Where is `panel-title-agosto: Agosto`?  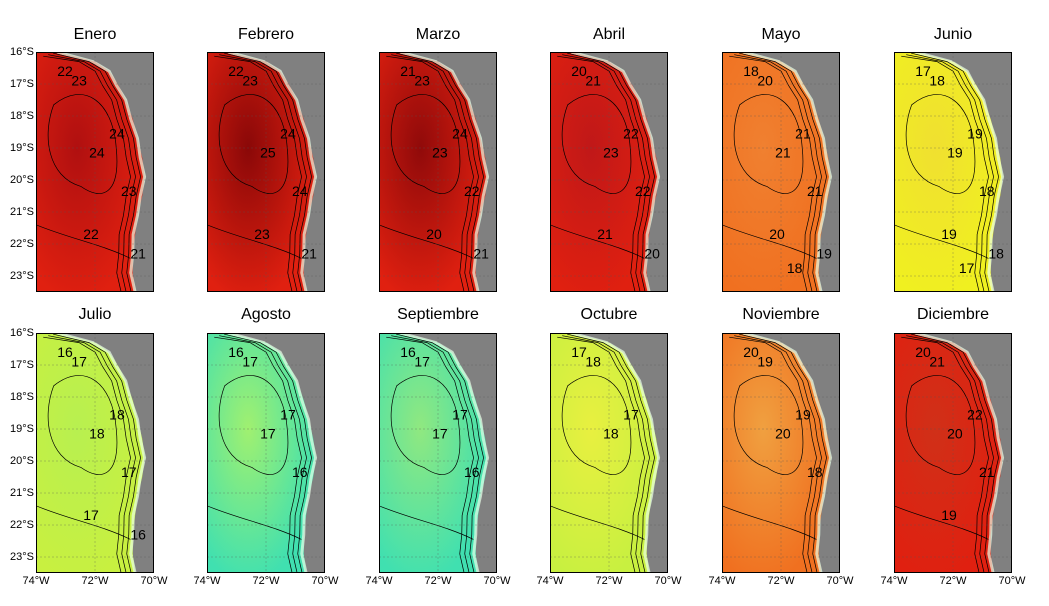
panel-title-agosto: Agosto is located at coordinates (266, 314).